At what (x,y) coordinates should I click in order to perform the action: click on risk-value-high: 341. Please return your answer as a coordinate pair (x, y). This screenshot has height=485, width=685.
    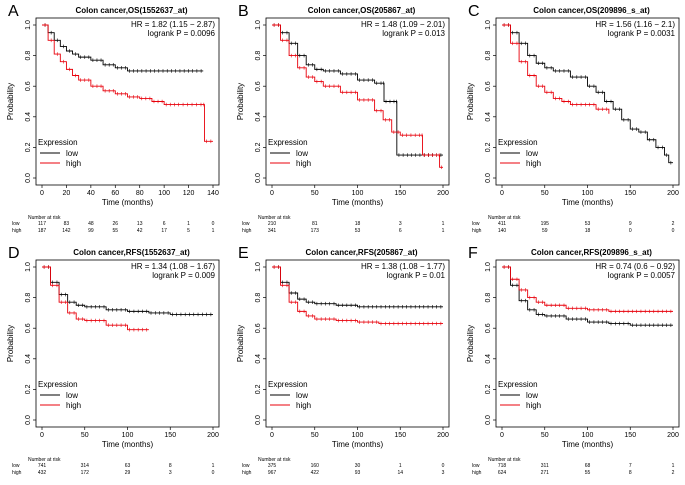
    Looking at the image, I should click on (272, 231).